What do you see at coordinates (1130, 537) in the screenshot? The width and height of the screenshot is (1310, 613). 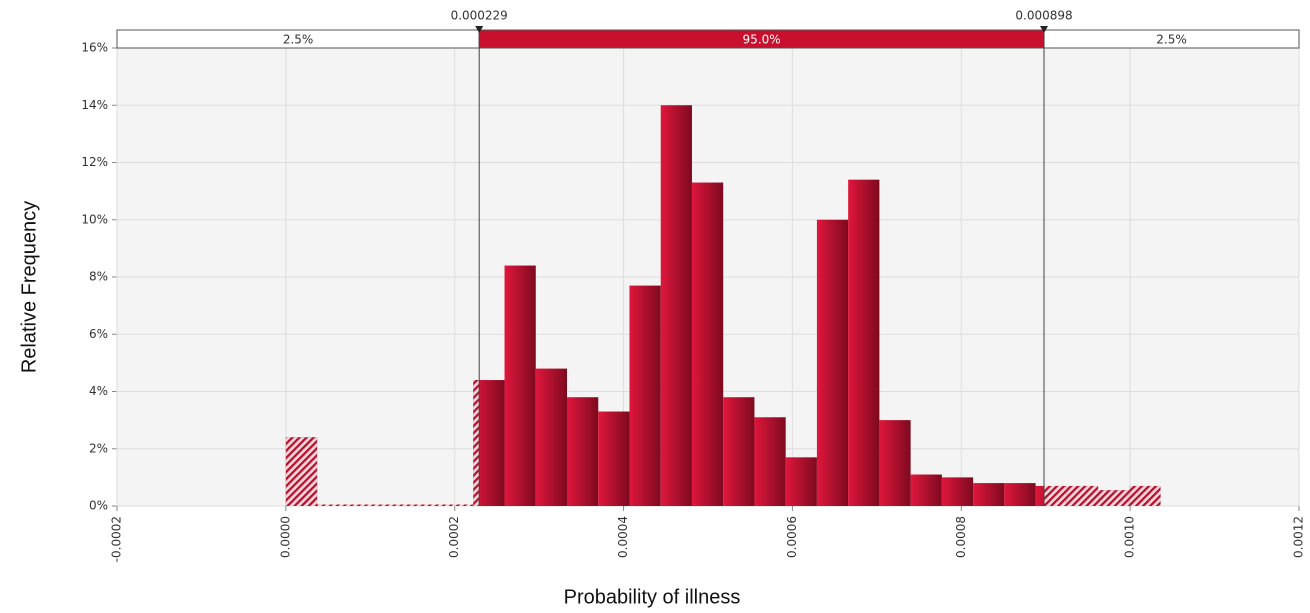 I see `x-tick-label: 0.0010` at bounding box center [1130, 537].